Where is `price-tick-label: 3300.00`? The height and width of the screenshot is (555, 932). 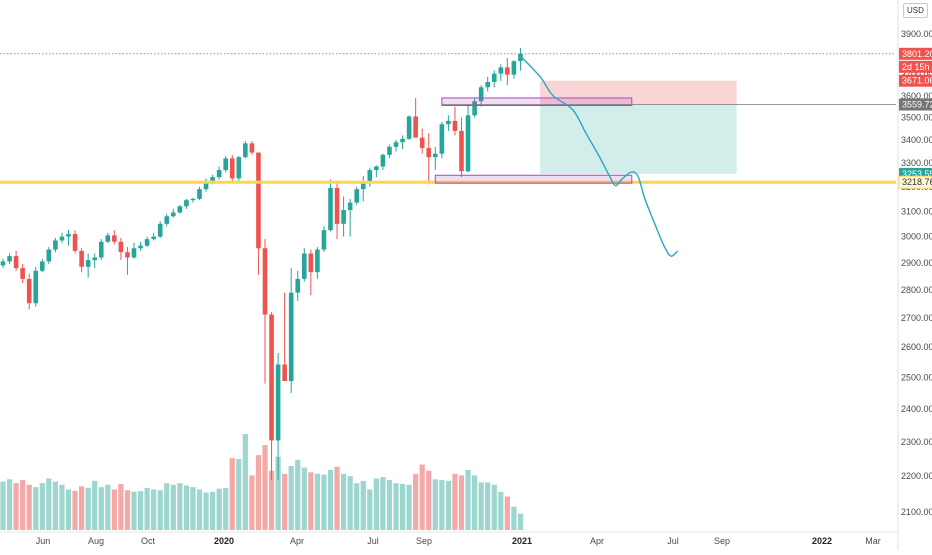 price-tick-label: 3300.00 is located at coordinates (916, 163).